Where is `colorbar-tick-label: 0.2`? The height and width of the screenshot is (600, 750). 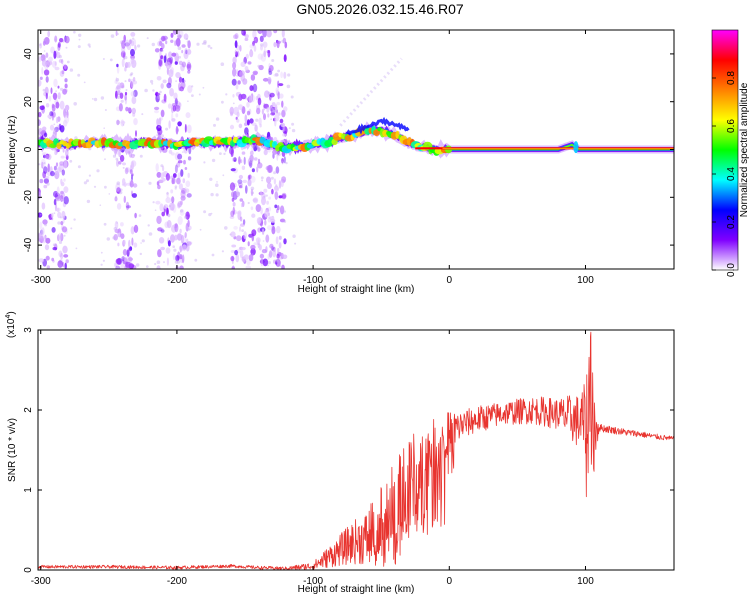
colorbar-tick-label: 0.2 is located at coordinates (731, 222).